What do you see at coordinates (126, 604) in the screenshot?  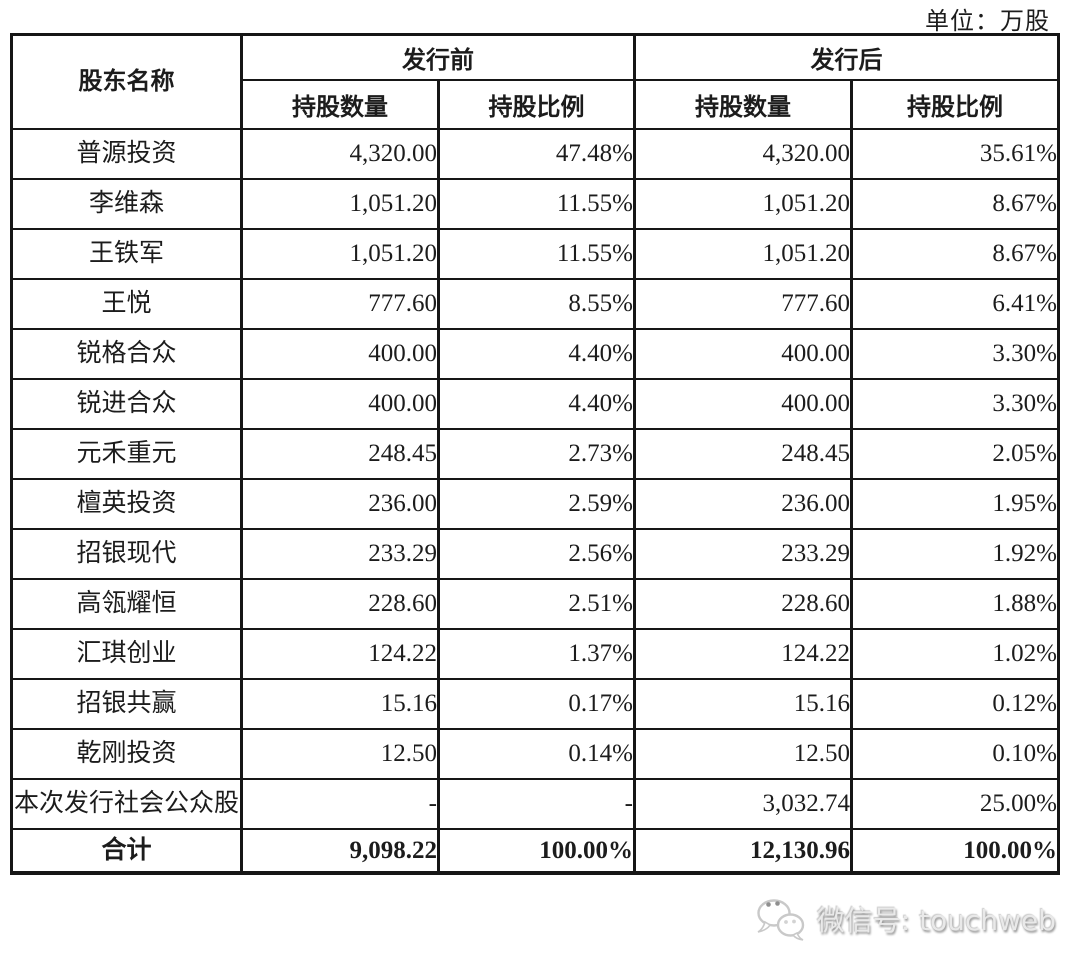 I see `cell-shareholder-name: 高瓴耀恒` at bounding box center [126, 604].